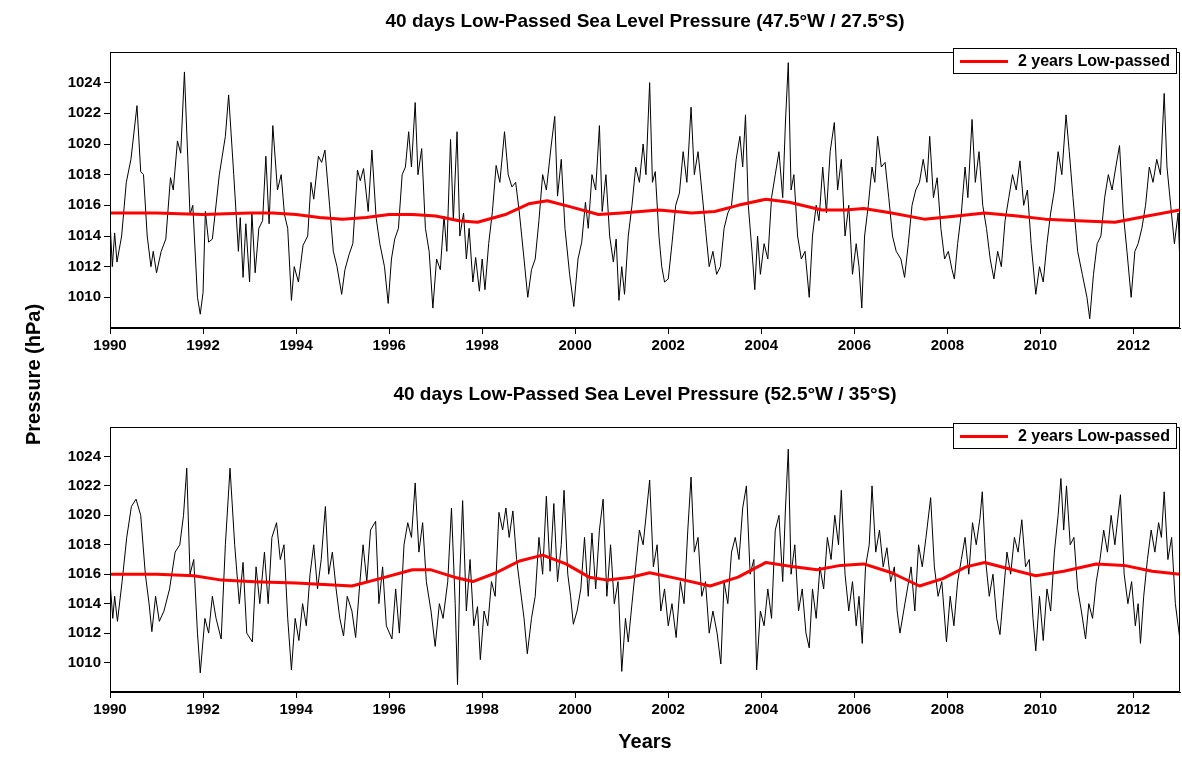 The image size is (1182, 762). What do you see at coordinates (645, 741) in the screenshot?
I see `x-axis-title: Years` at bounding box center [645, 741].